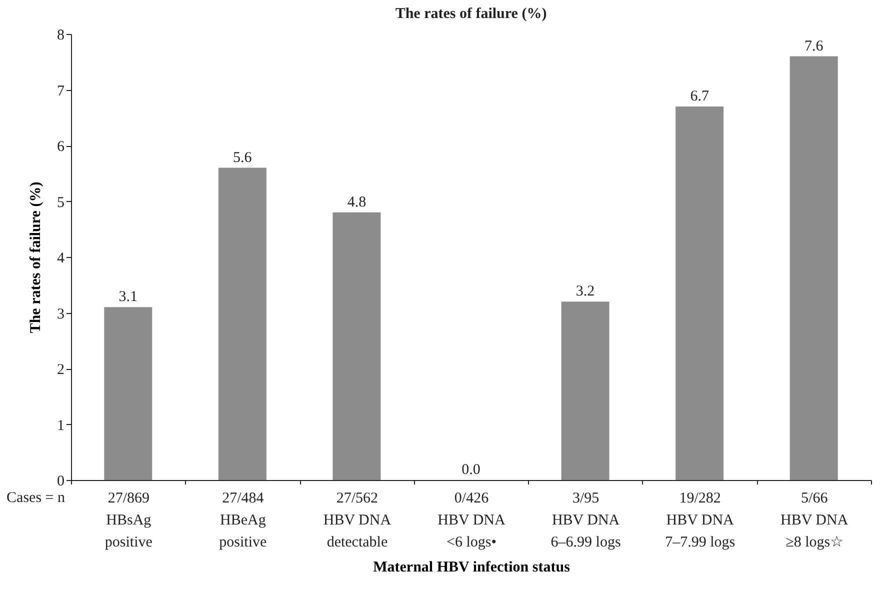  Describe the element at coordinates (36, 258) in the screenshot. I see `y-axis-title: The rates of failure (%)` at that location.